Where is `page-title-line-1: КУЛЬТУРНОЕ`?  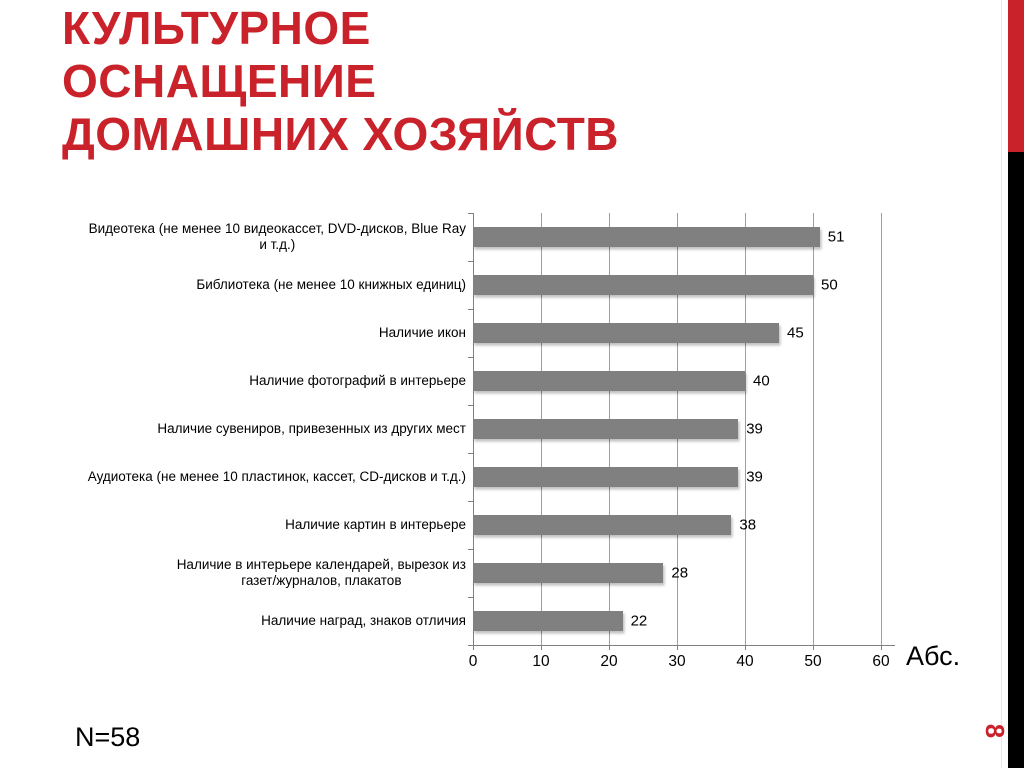 page-title-line-1: КУЛЬТУРНОЕ is located at coordinates (216, 28).